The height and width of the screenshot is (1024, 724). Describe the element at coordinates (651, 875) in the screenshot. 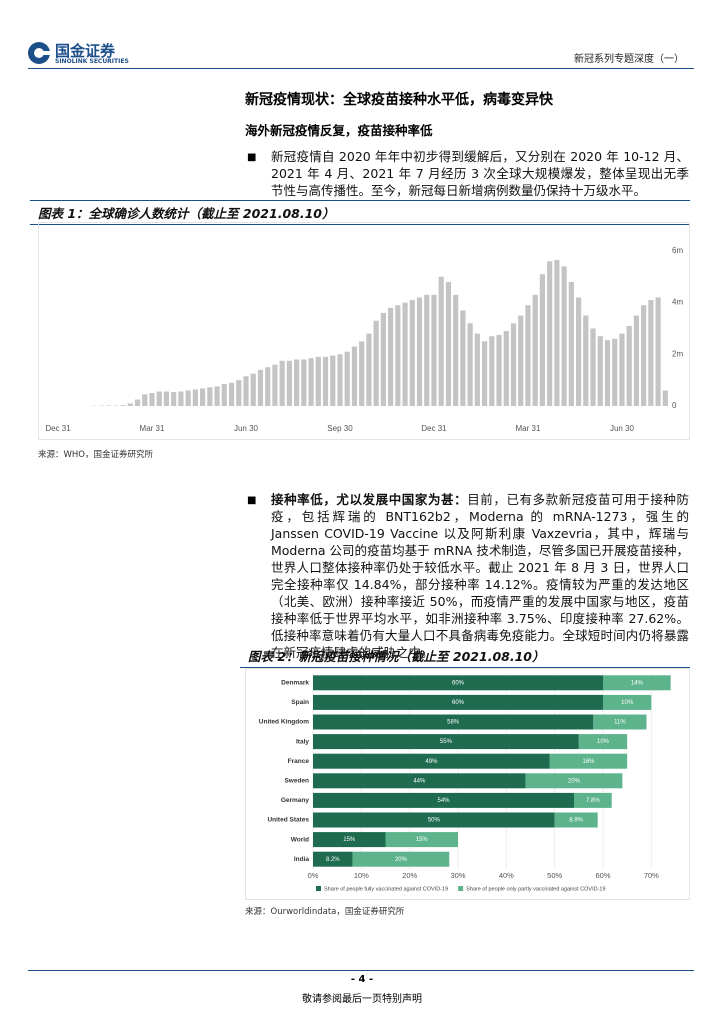

I see `x-tick-label: 70%` at that location.